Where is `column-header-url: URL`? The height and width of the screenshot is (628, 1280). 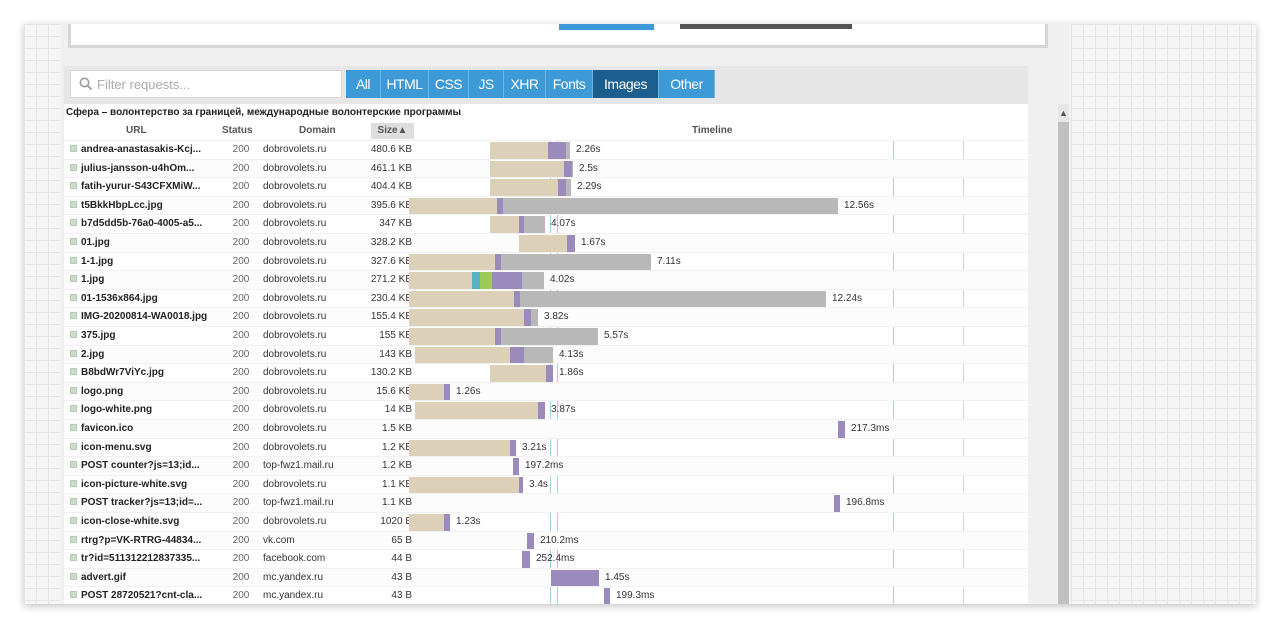 column-header-url: URL is located at coordinates (136, 130).